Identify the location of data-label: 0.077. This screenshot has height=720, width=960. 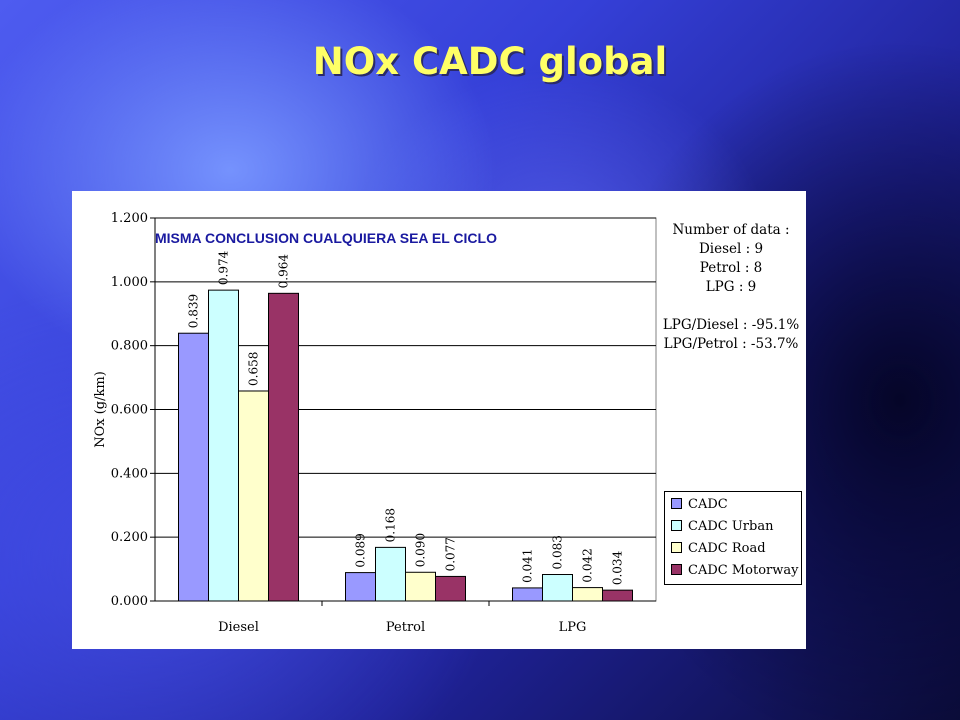
(451, 554).